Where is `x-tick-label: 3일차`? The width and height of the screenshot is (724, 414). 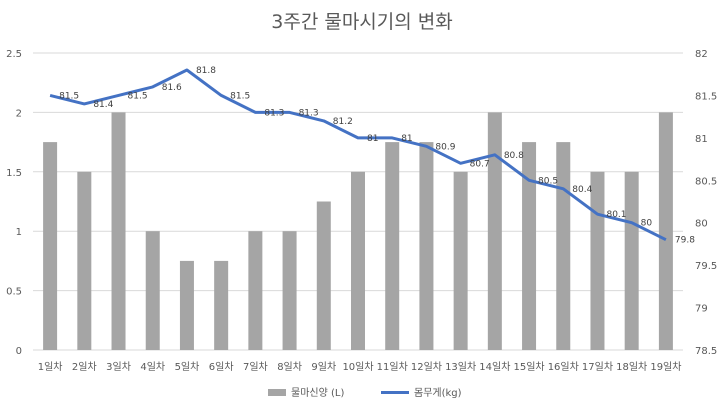 x-tick-label: 3일차 is located at coordinates (118, 367).